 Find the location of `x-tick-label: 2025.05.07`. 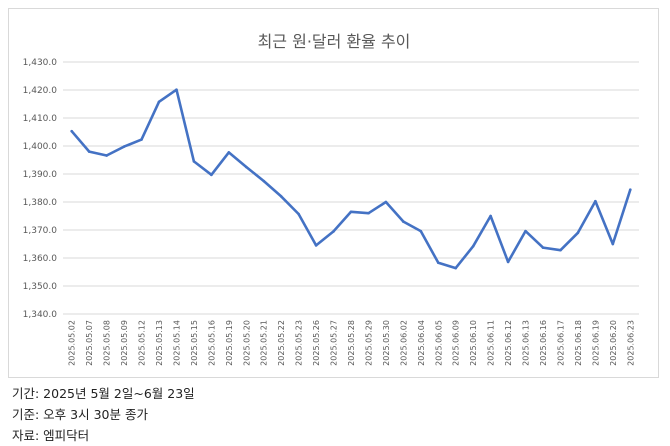

x-tick-label: 2025.05.07 is located at coordinates (89, 343).